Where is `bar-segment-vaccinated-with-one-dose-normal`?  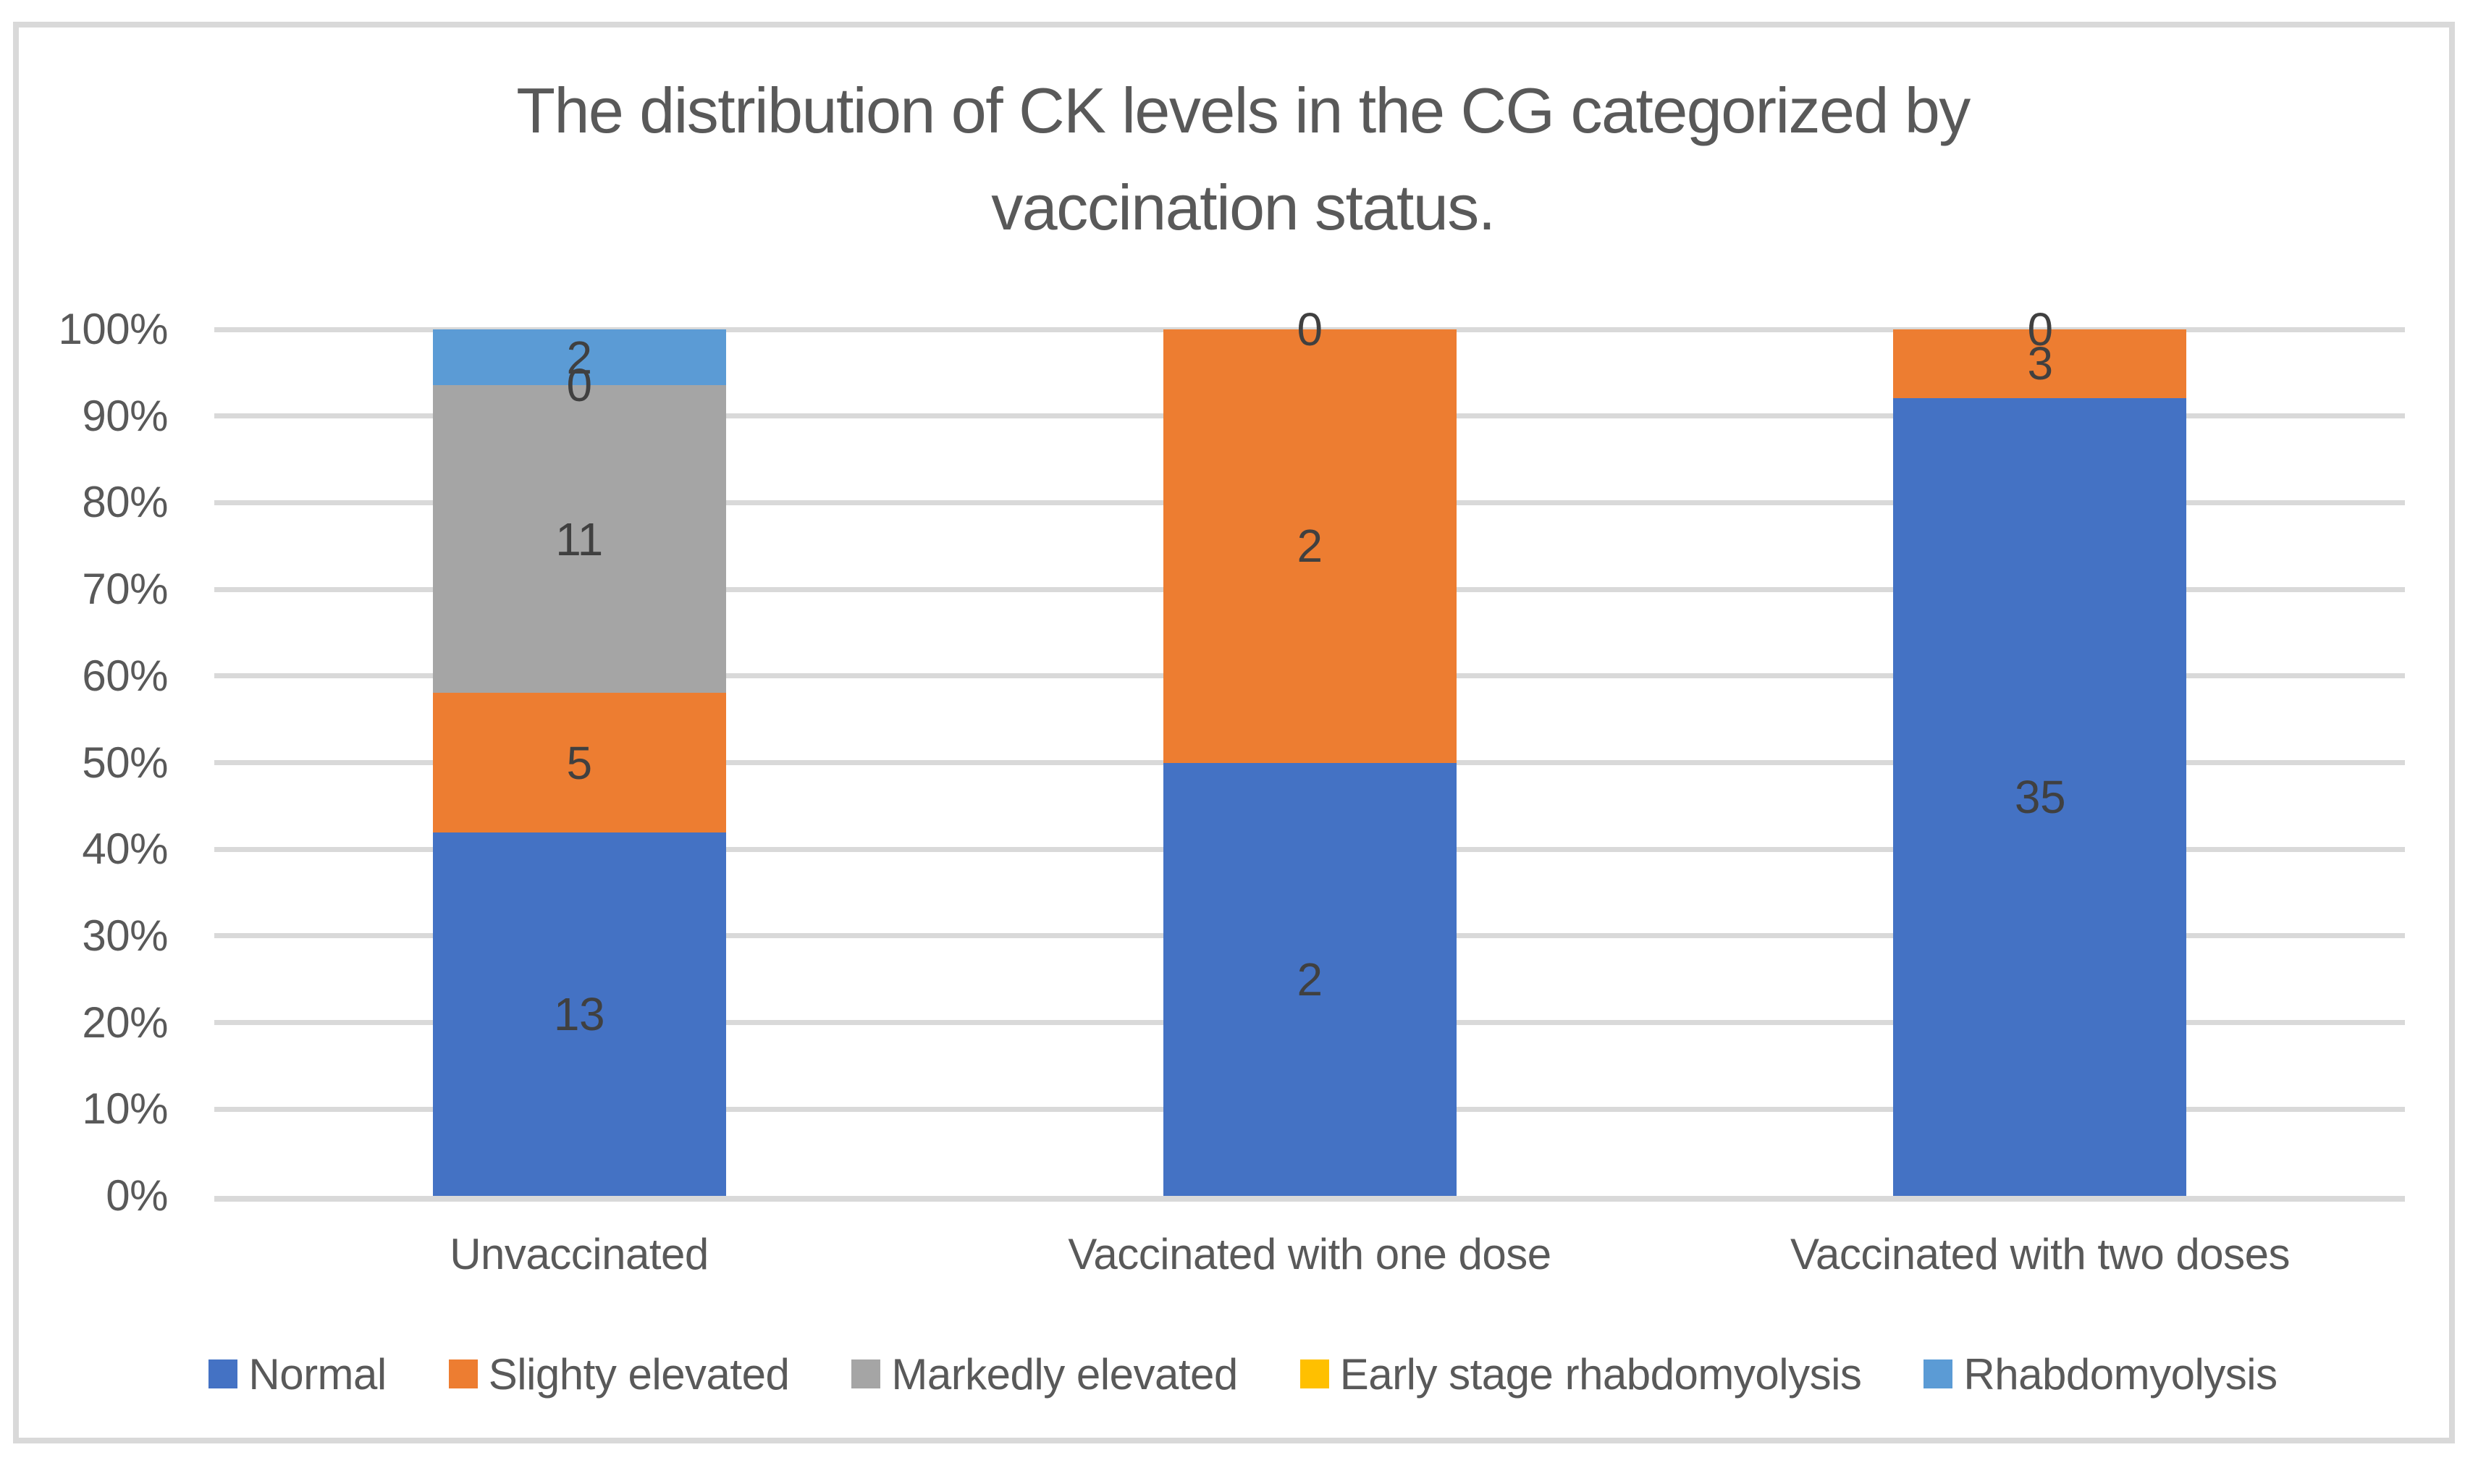
bar-segment-vaccinated-with-one-dose-normal is located at coordinates (1310, 980).